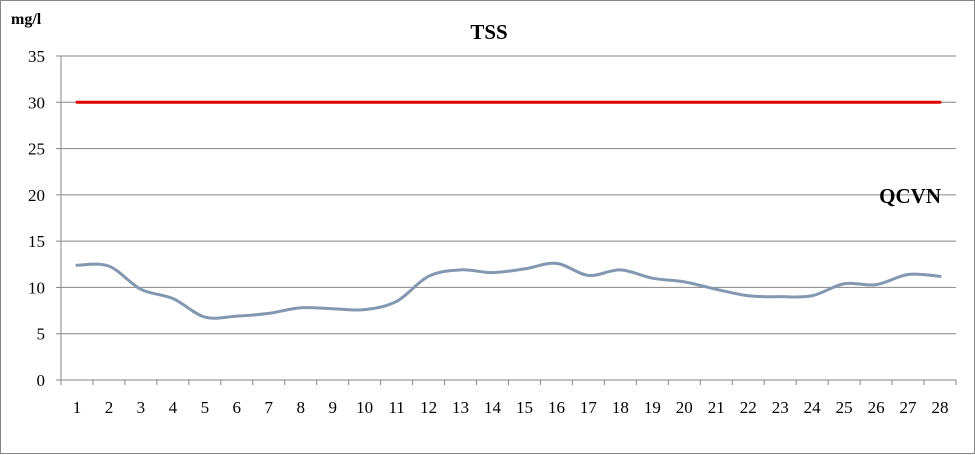 The width and height of the screenshot is (975, 455). What do you see at coordinates (109, 407) in the screenshot?
I see `x-tick-label: 2` at bounding box center [109, 407].